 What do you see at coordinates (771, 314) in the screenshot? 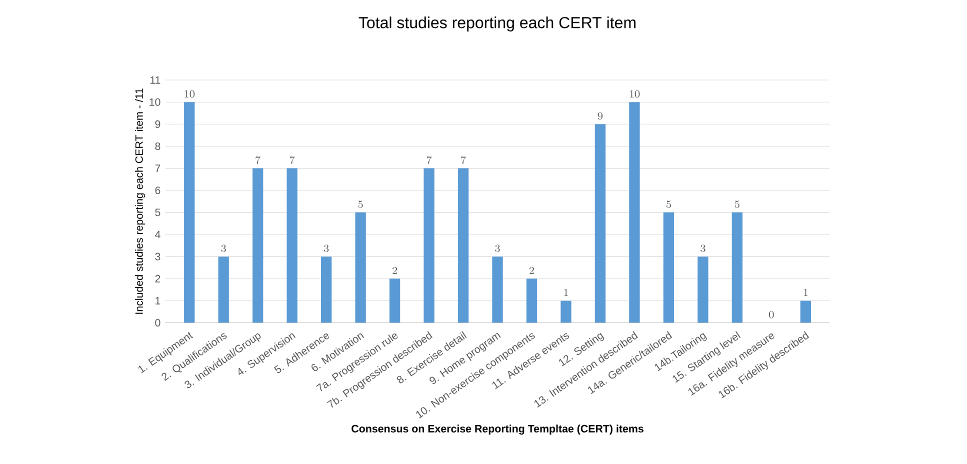
I see `data-label: 0` at bounding box center [771, 314].